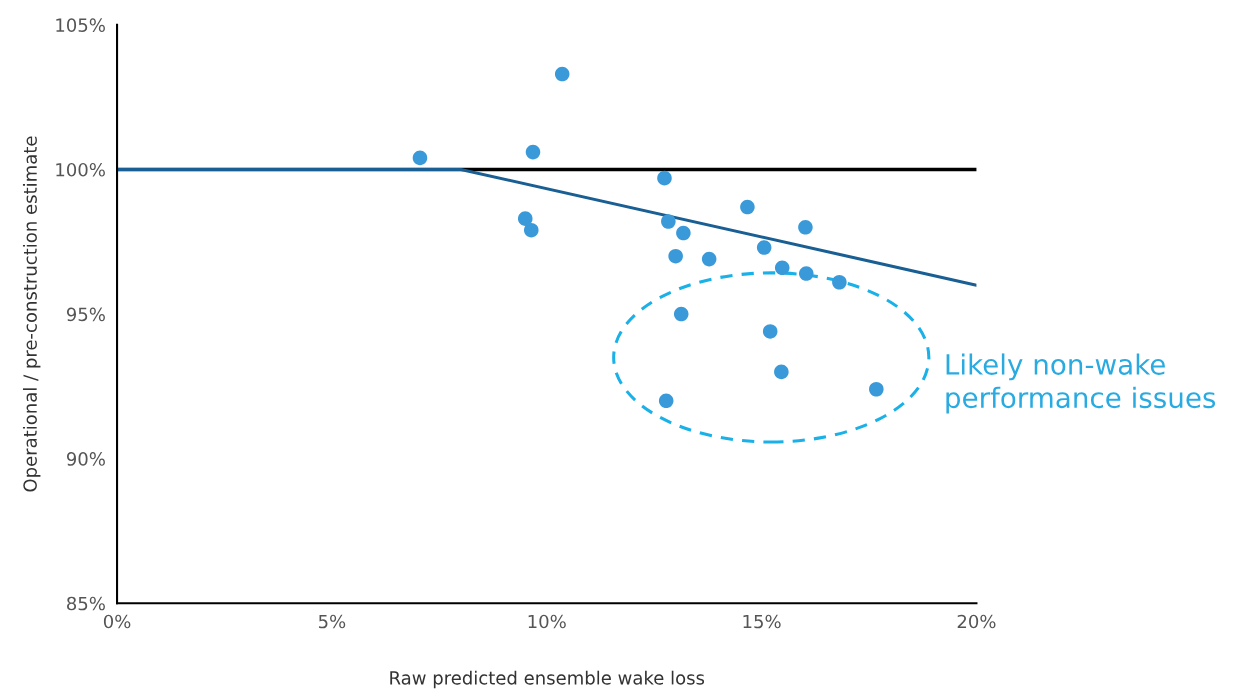 This screenshot has height=691, width=1236. I want to click on x-tick-label: 15%, so click(762, 621).